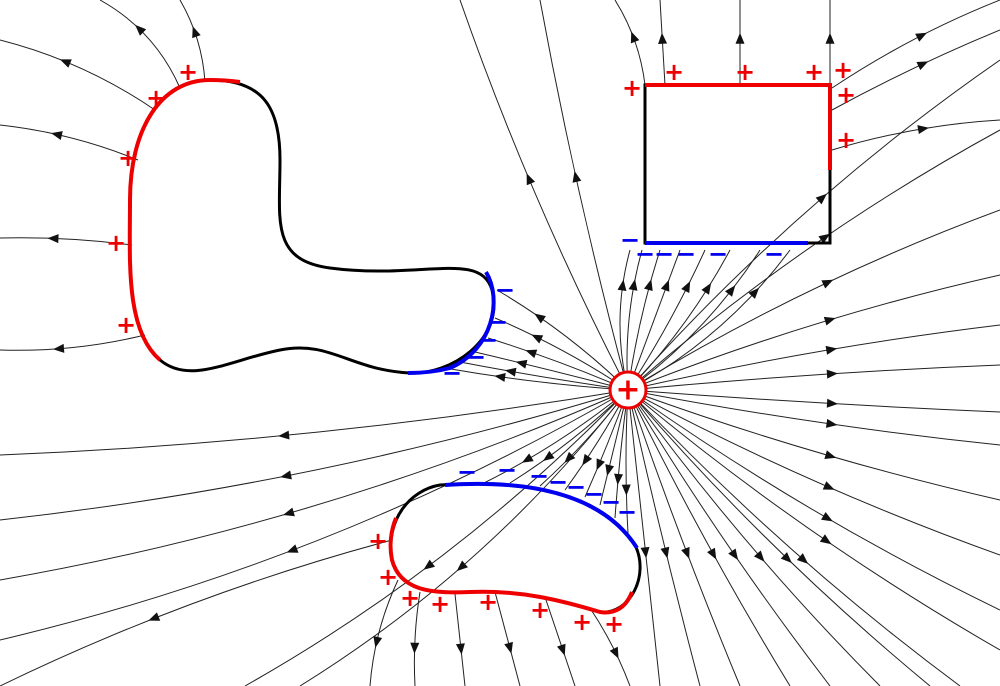 This screenshot has height=686, width=1000. What do you see at coordinates (628, 390) in the screenshot?
I see `source-charge` at bounding box center [628, 390].